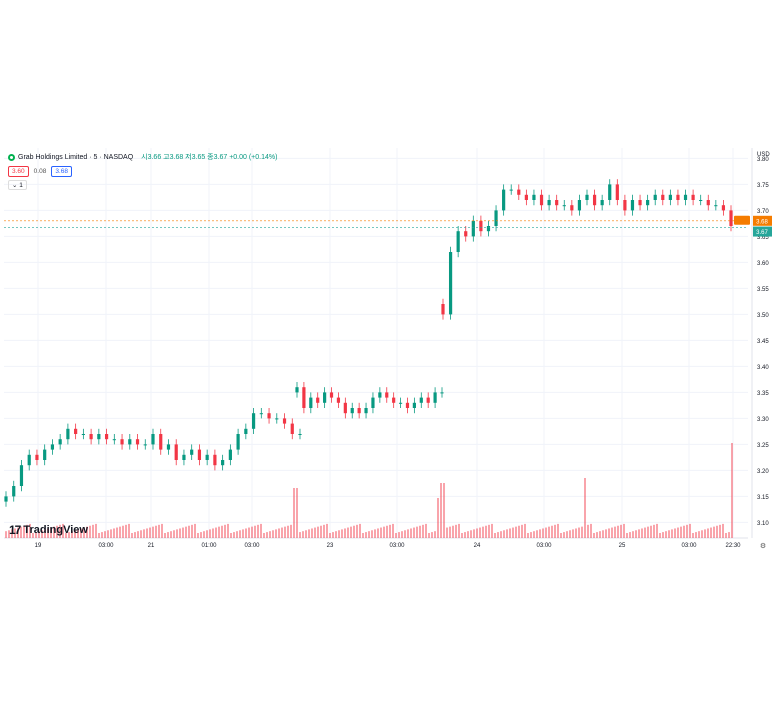  Describe the element at coordinates (330, 546) in the screenshot. I see `x-tick-label: 23` at that location.